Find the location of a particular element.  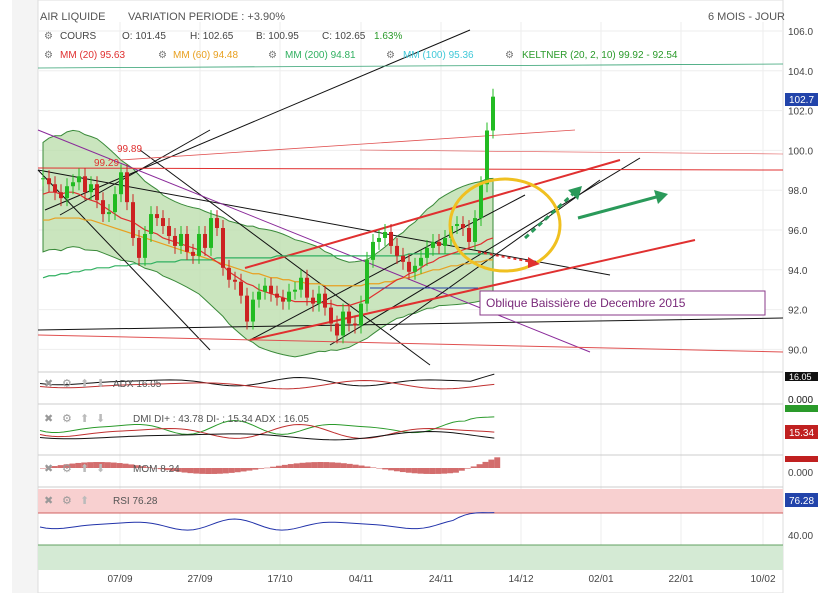

indicator-ma60: ⚙ MM (60) 94.48 is located at coordinates (198, 55).